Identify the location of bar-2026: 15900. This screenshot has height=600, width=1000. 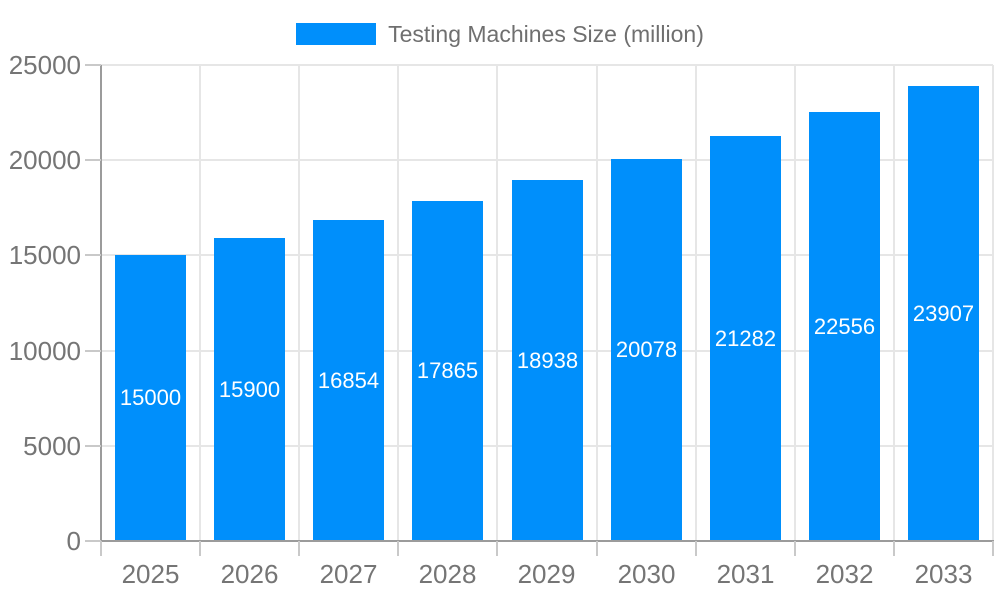
(249, 389).